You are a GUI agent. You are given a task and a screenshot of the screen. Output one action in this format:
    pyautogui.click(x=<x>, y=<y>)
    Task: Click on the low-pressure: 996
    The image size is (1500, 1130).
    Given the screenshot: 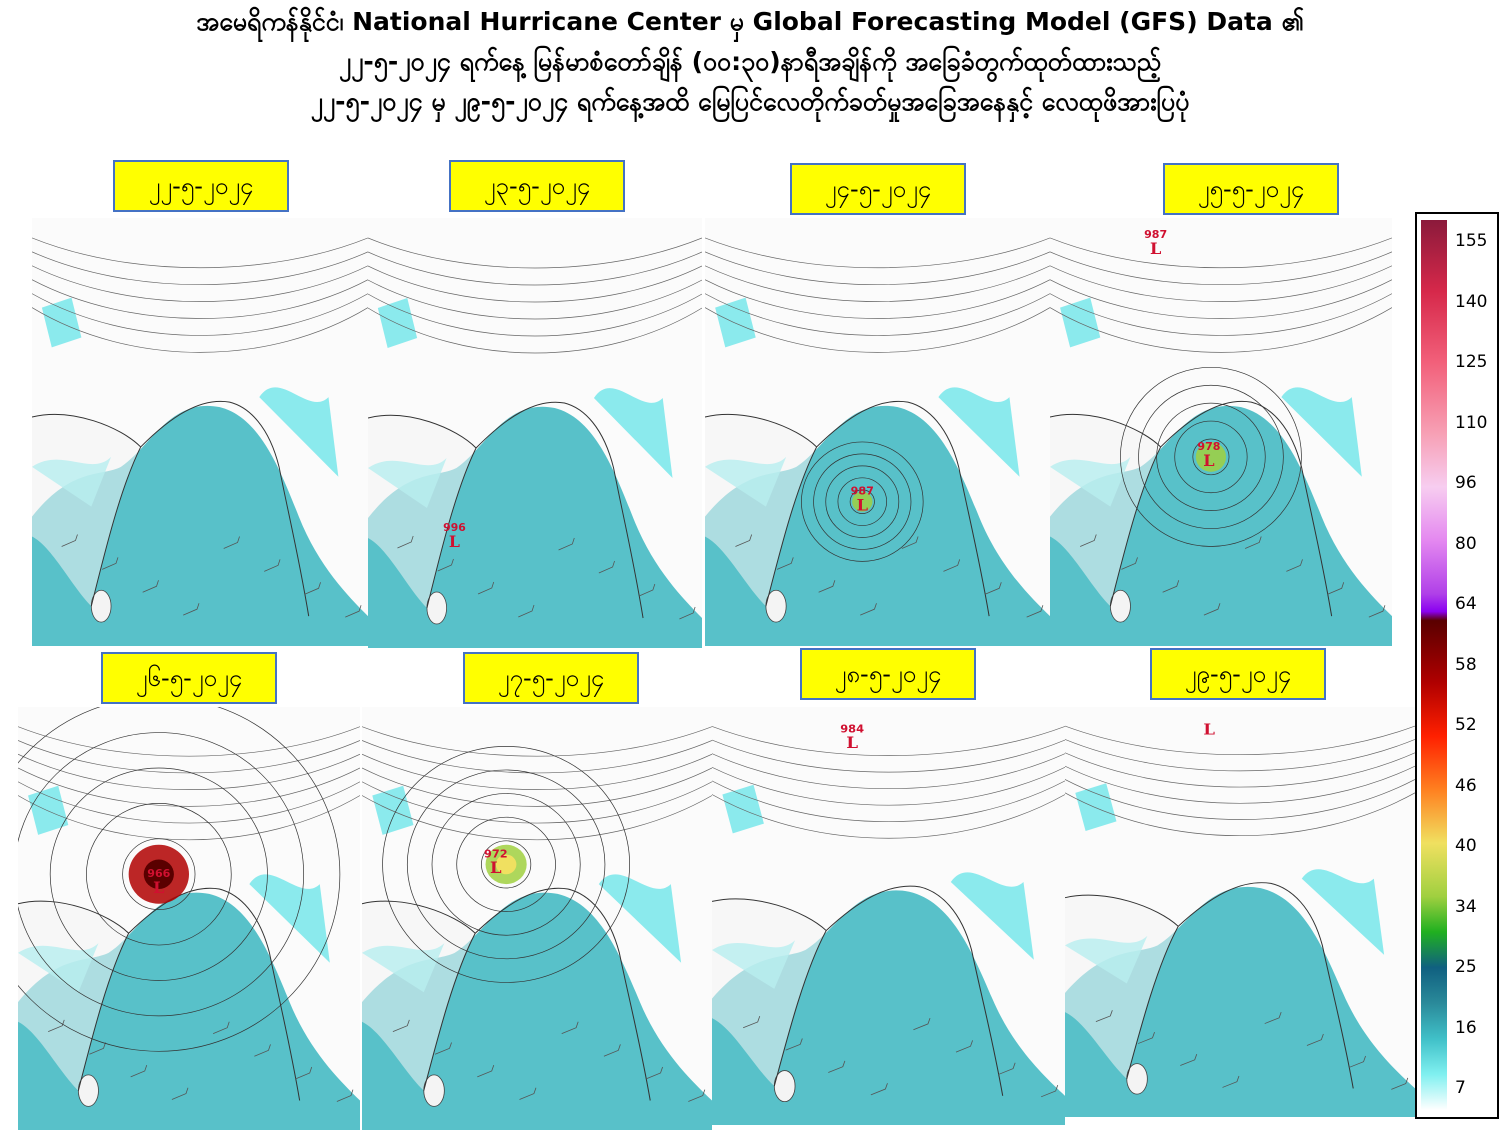 What is the action you would take?
    pyautogui.click(x=454, y=527)
    